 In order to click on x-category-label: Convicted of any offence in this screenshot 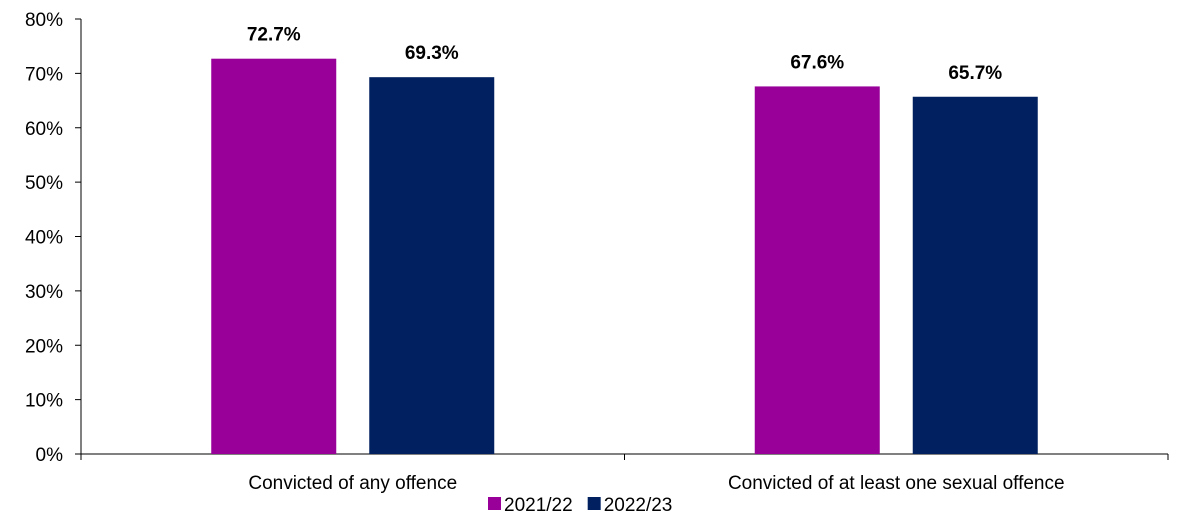, I will do `click(352, 483)`.